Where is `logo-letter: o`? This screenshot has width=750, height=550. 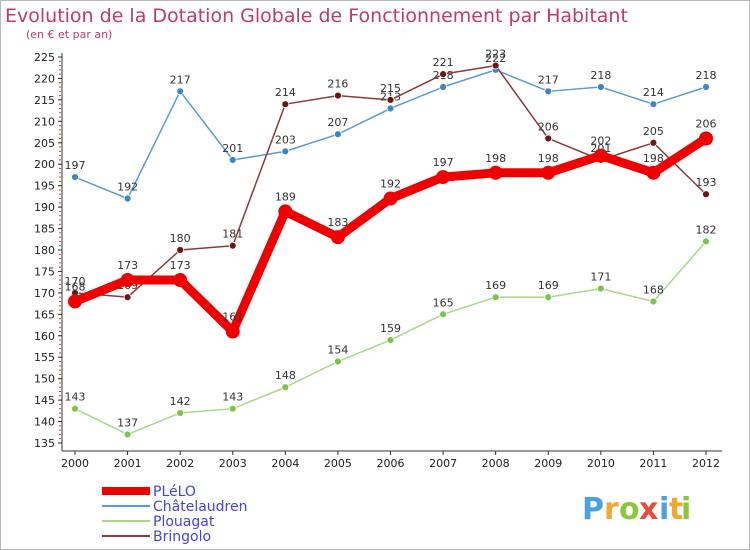 logo-letter: o is located at coordinates (629, 509).